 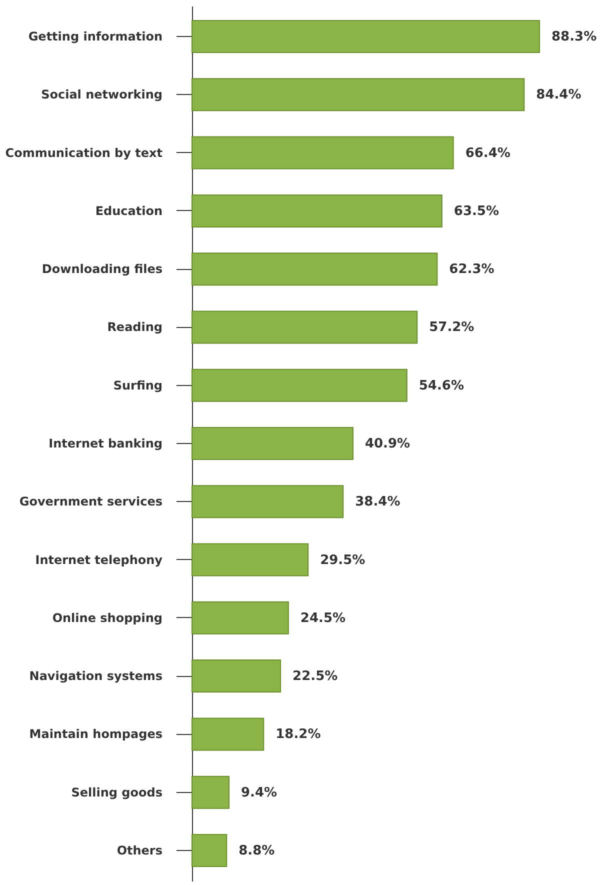 I want to click on y-tick-label: Surfing, so click(x=137, y=385).